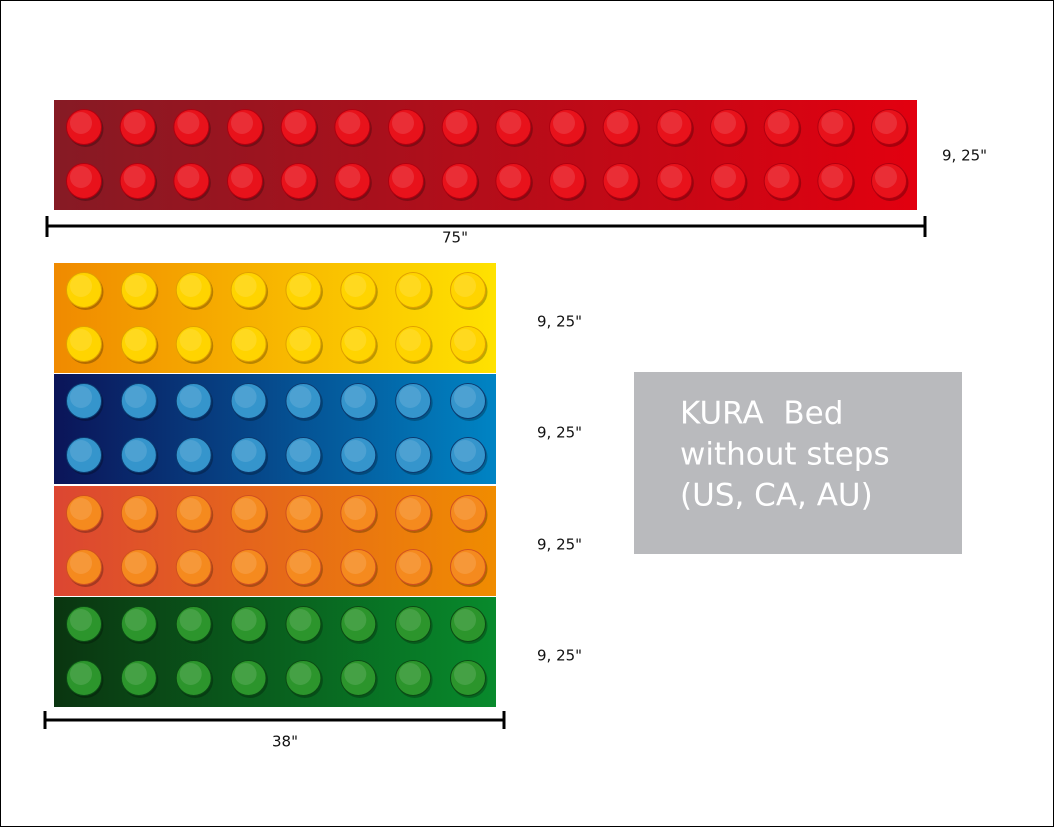  What do you see at coordinates (455, 238) in the screenshot?
I see `width-label: 75"` at bounding box center [455, 238].